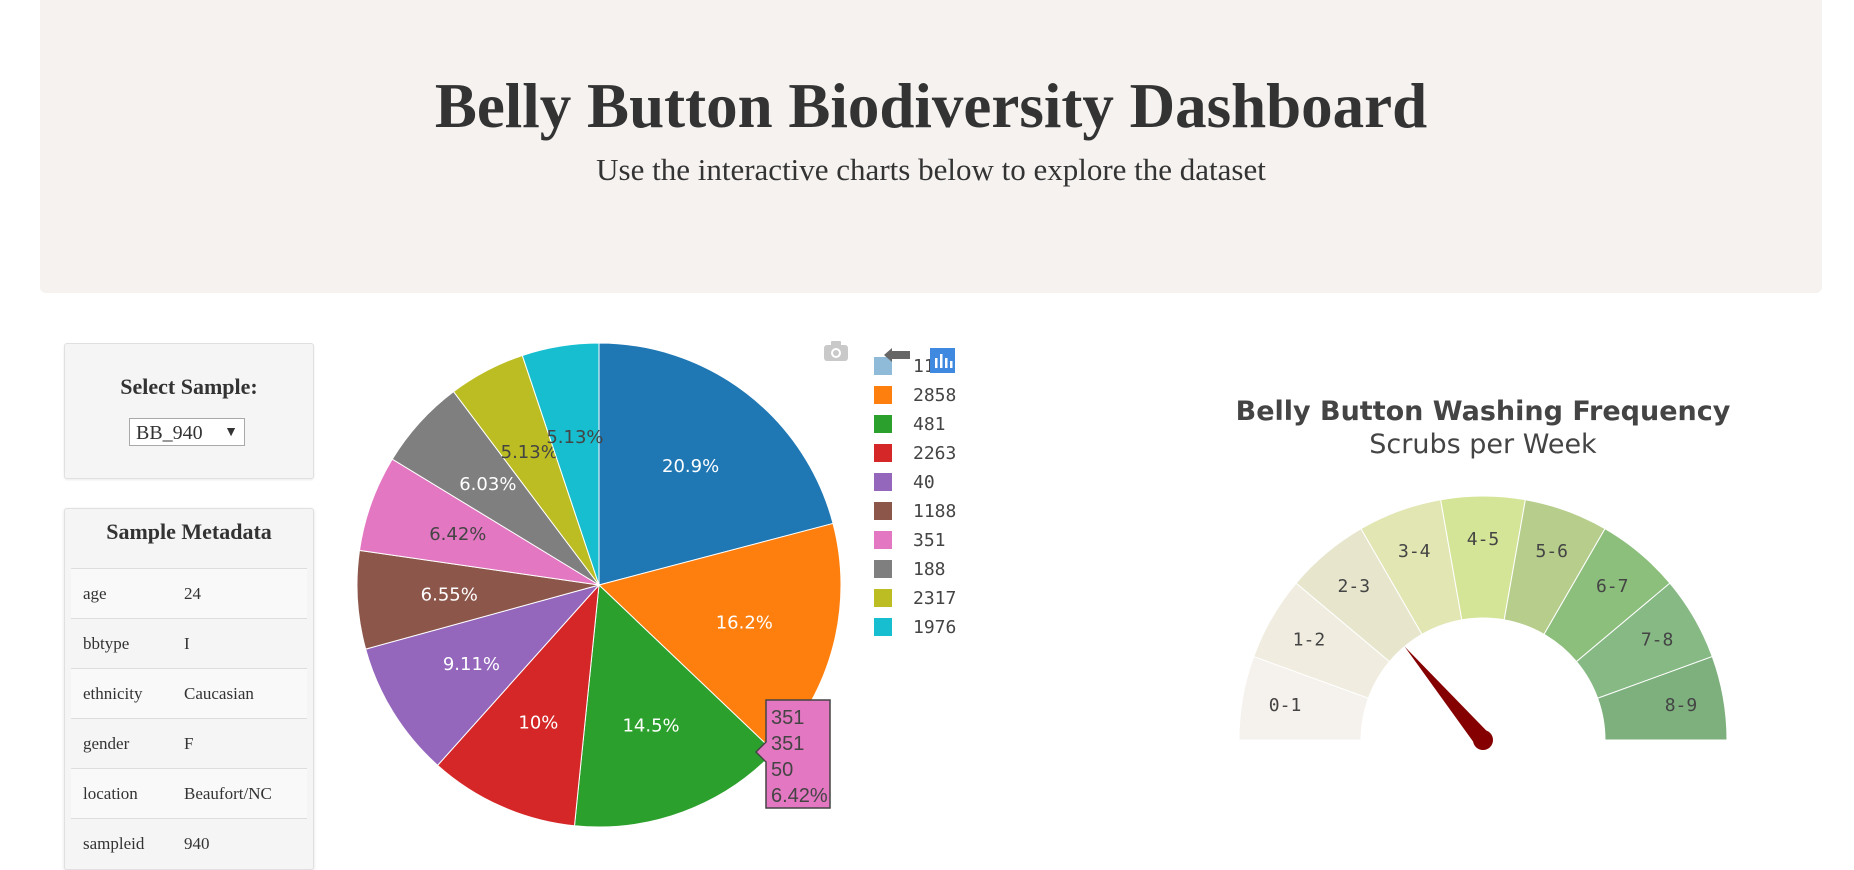  Describe the element at coordinates (1483, 444) in the screenshot. I see `gauge-subtitle: Scrubs per Week` at that location.